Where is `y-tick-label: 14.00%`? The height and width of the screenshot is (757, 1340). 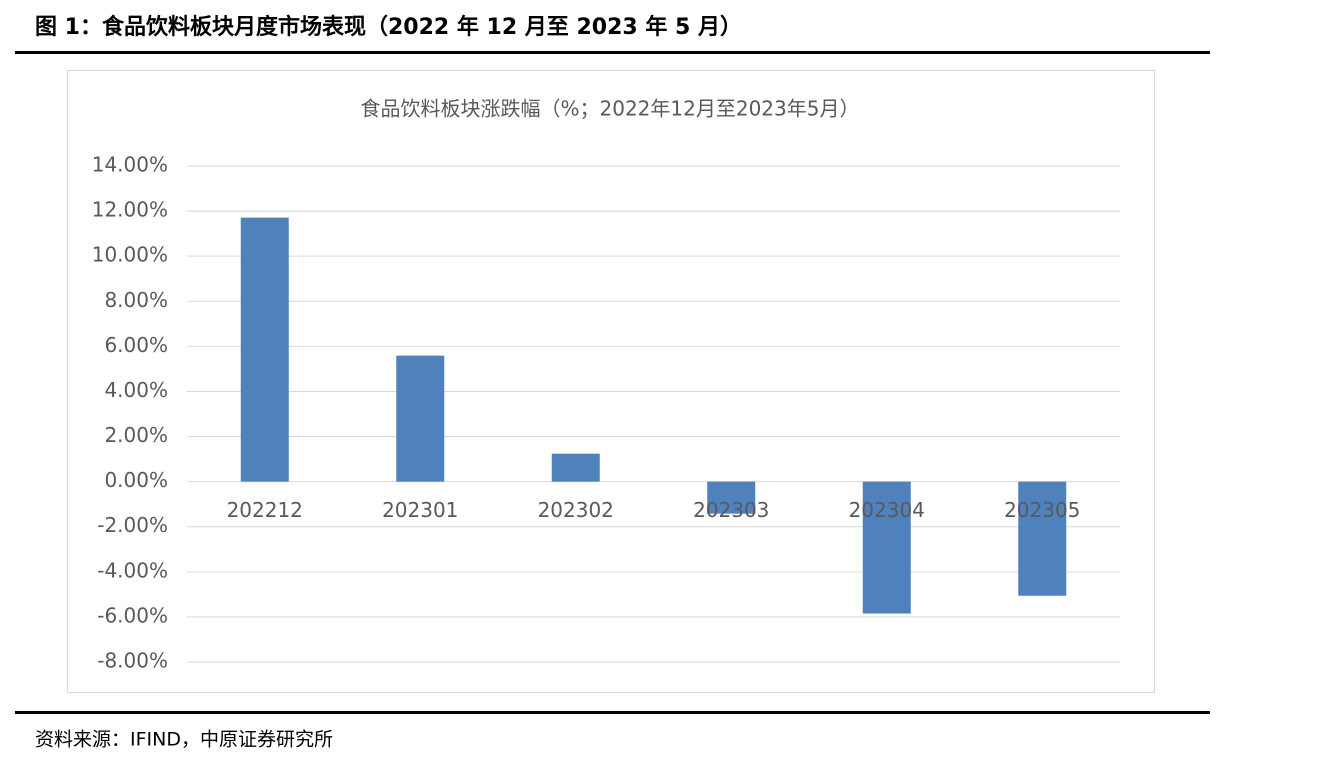 y-tick-label: 14.00% is located at coordinates (130, 165).